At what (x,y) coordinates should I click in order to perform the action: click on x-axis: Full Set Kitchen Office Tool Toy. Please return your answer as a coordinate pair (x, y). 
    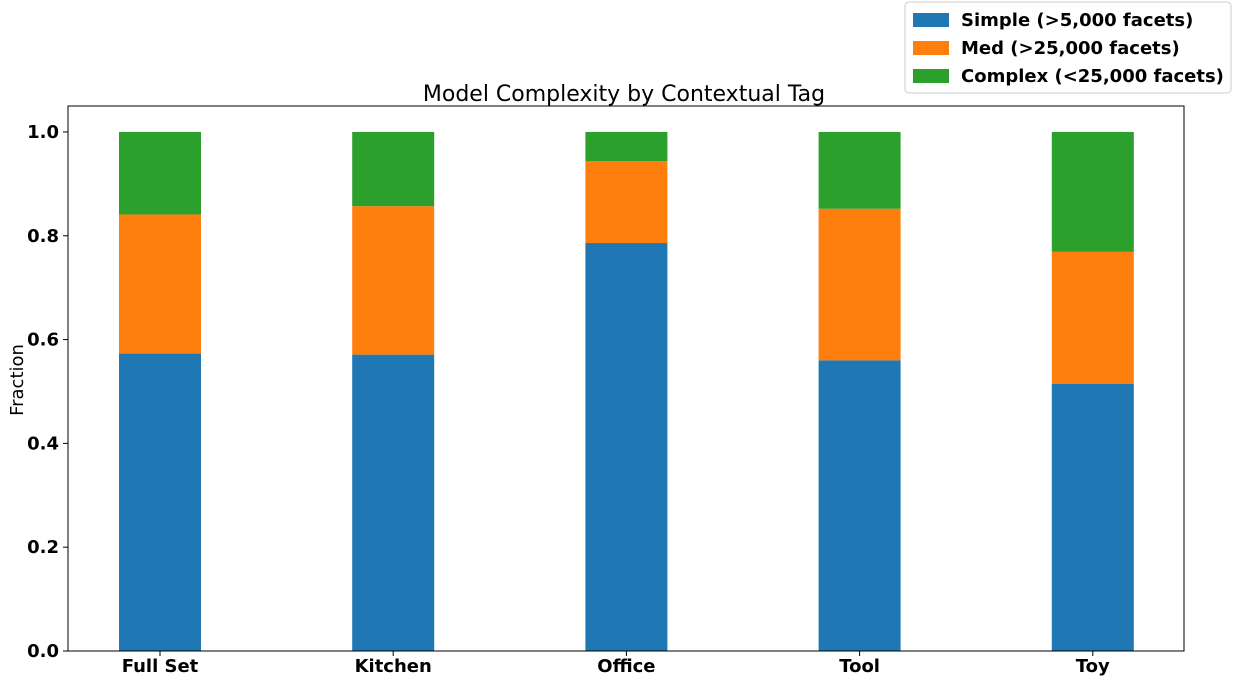
    Looking at the image, I should click on (616, 664).